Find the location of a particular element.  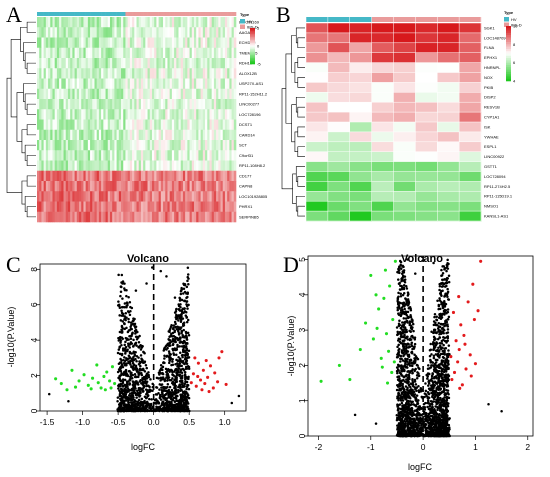

down-point is located at coordinates (107, 372).